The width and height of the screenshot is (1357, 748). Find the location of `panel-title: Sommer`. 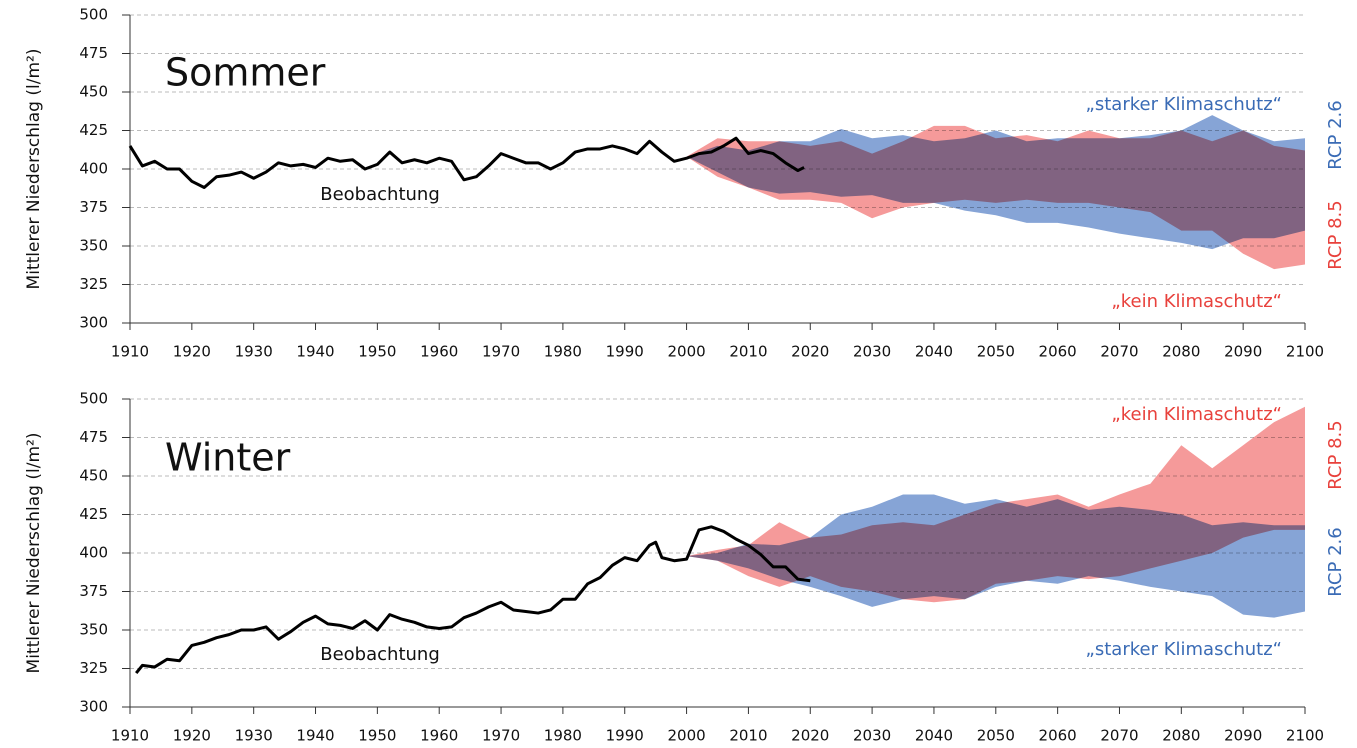

panel-title: Sommer is located at coordinates (245, 73).